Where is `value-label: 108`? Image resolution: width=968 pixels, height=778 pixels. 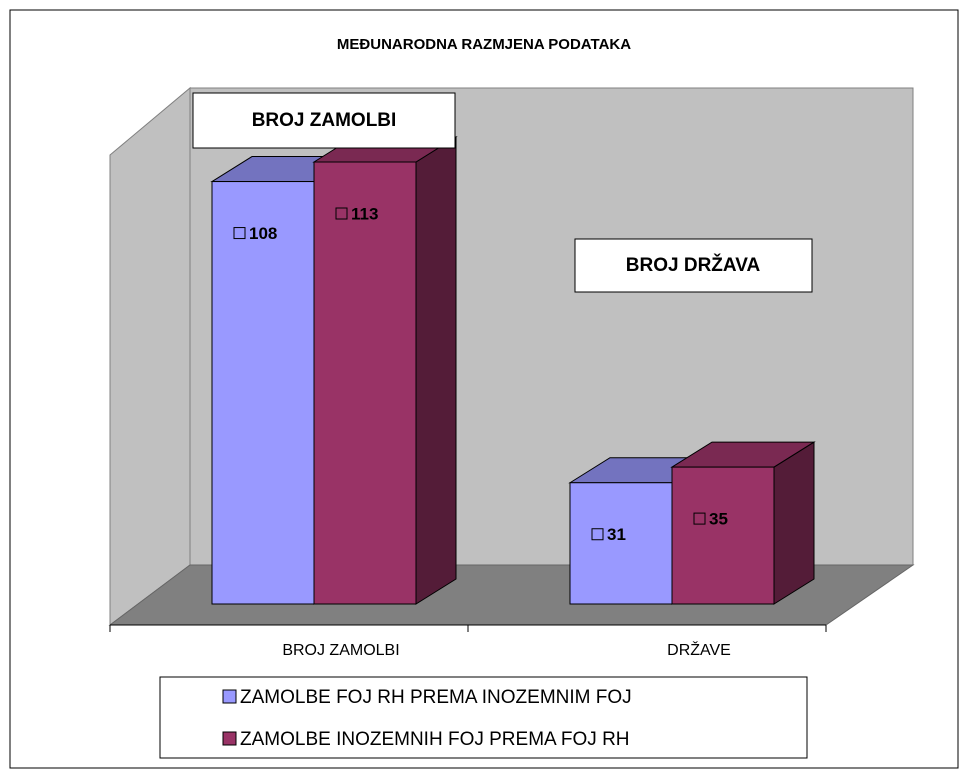
value-label: 108 is located at coordinates (263, 233).